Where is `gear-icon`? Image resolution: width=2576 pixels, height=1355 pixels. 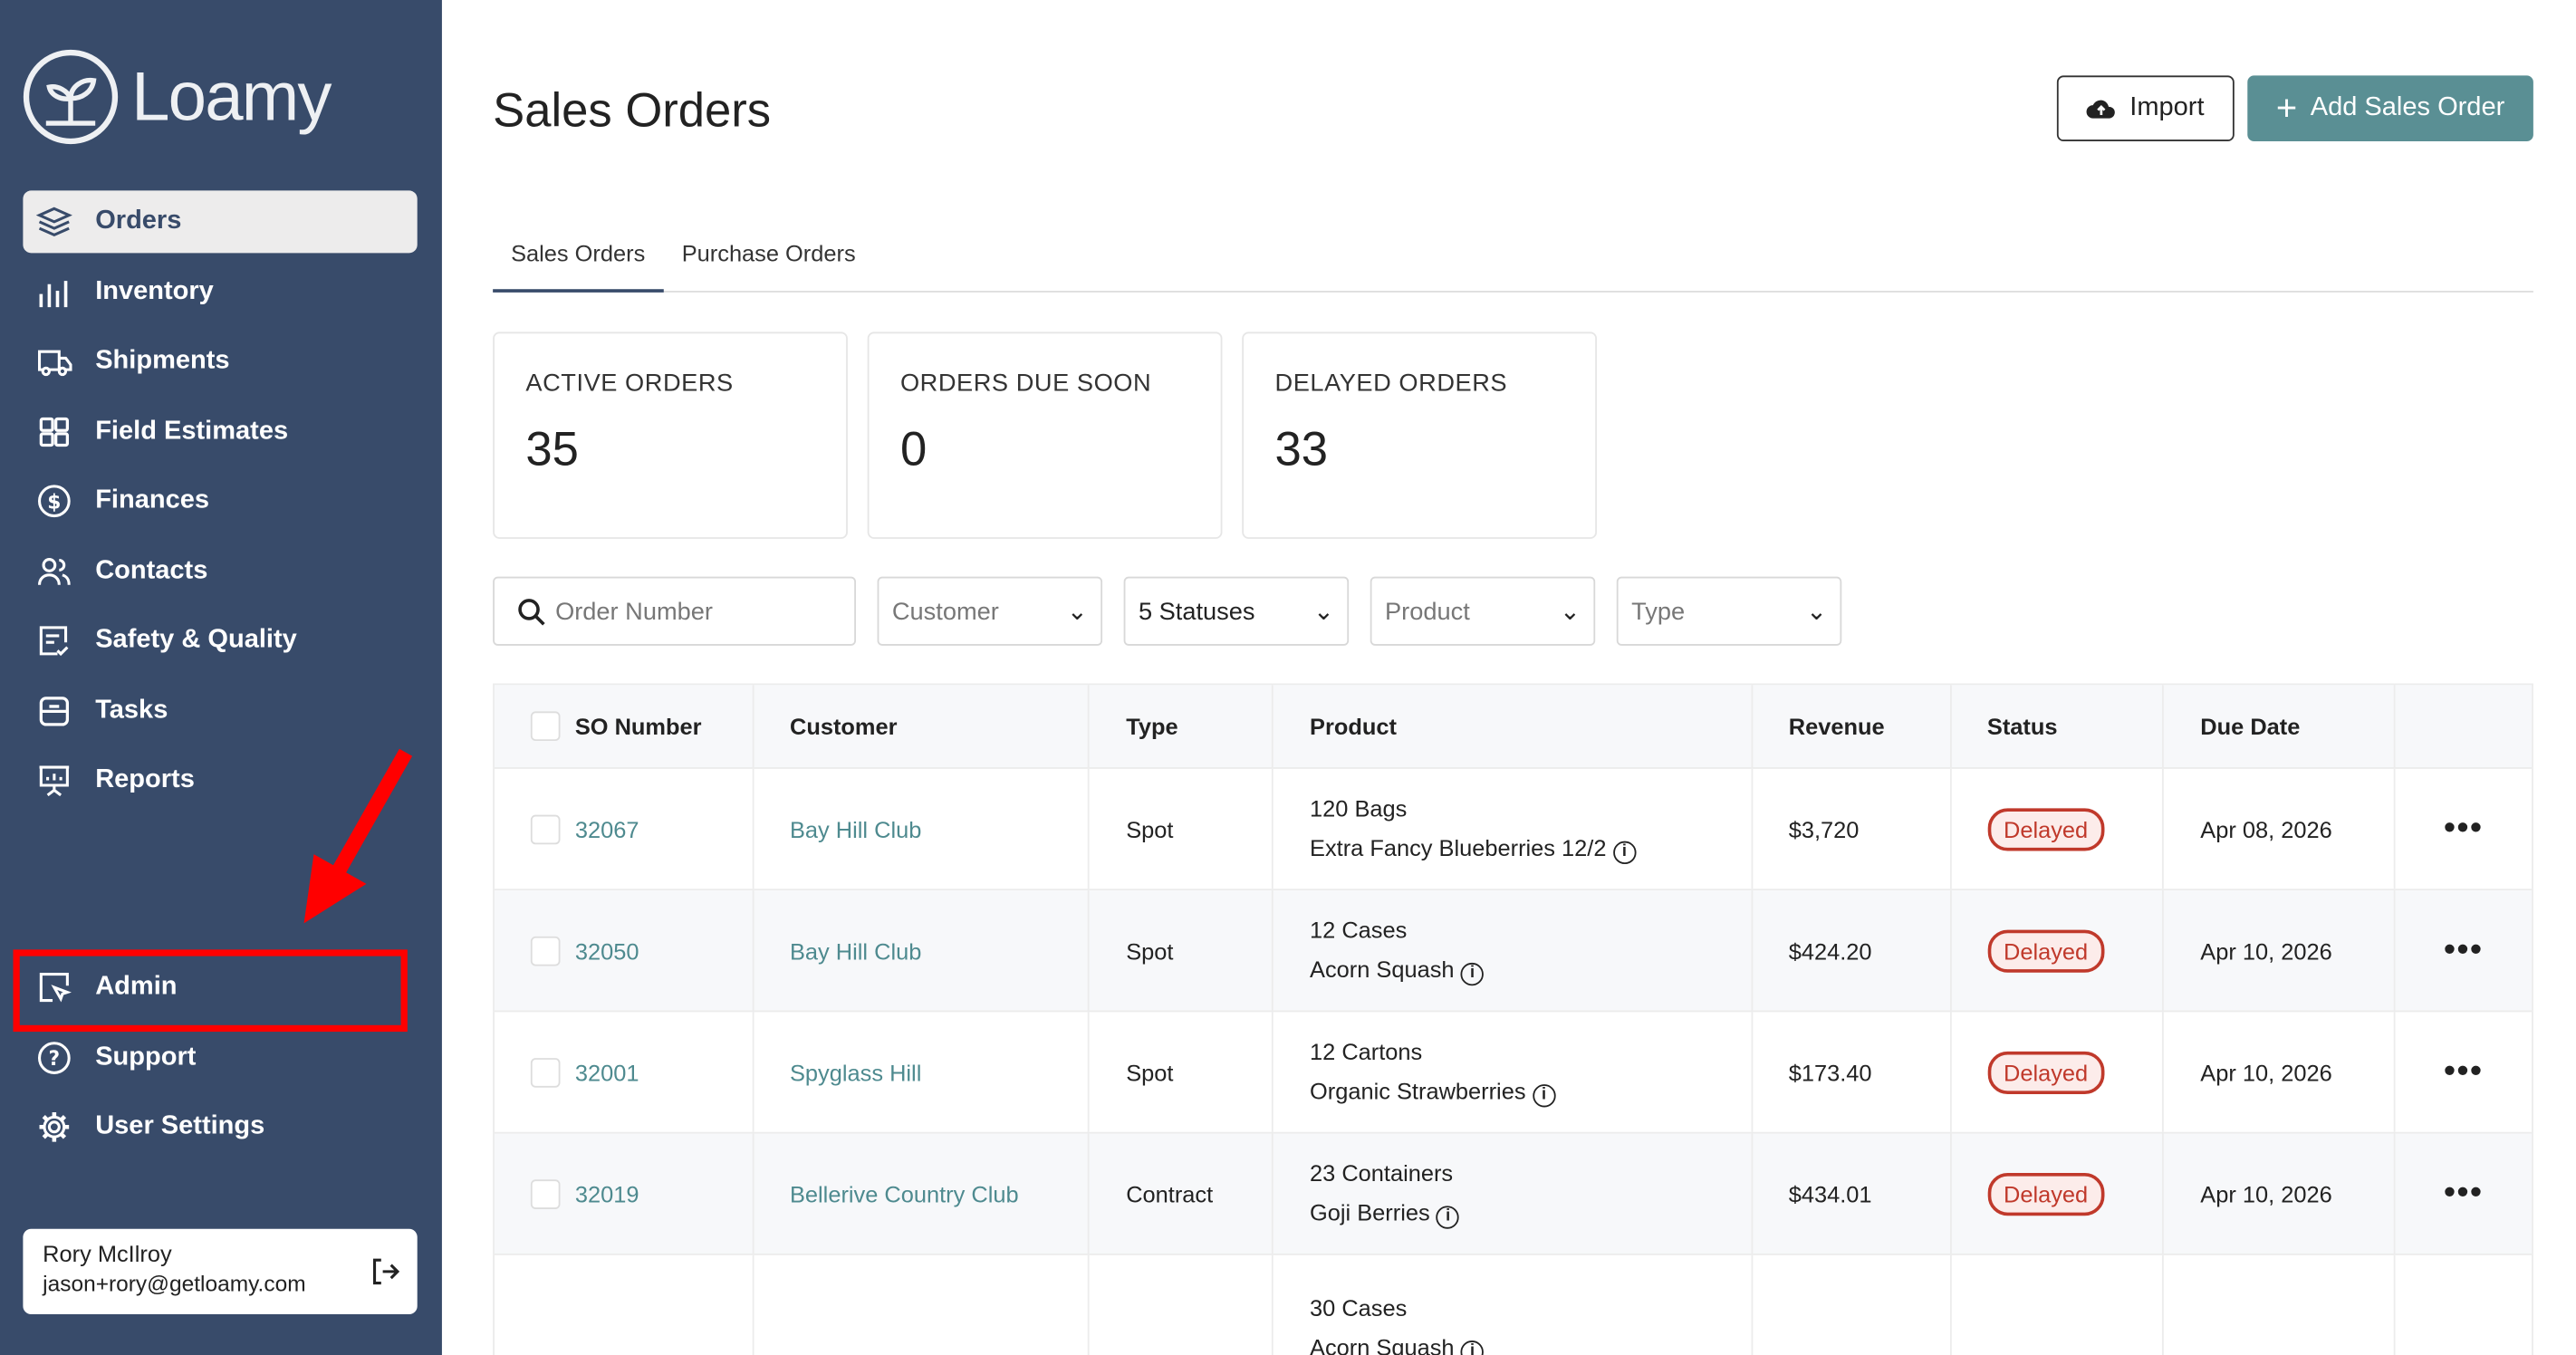 gear-icon is located at coordinates (54, 1126).